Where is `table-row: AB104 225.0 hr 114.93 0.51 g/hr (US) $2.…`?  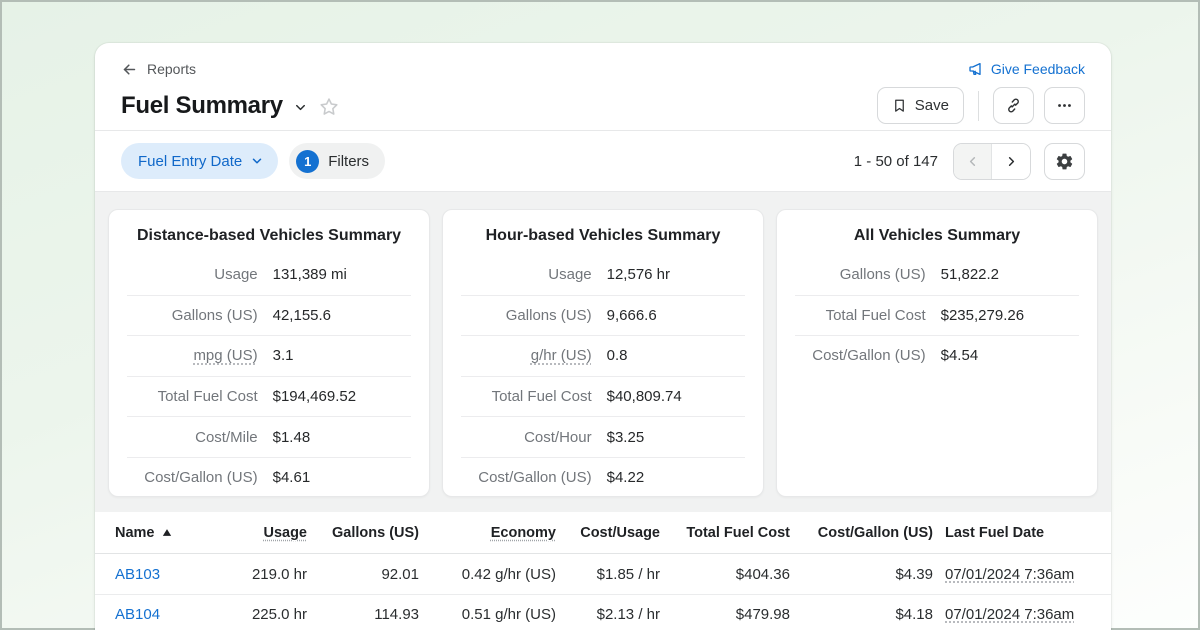
table-row: AB104 225.0 hr 114.93 0.51 g/hr (US) $2.… is located at coordinates (603, 612).